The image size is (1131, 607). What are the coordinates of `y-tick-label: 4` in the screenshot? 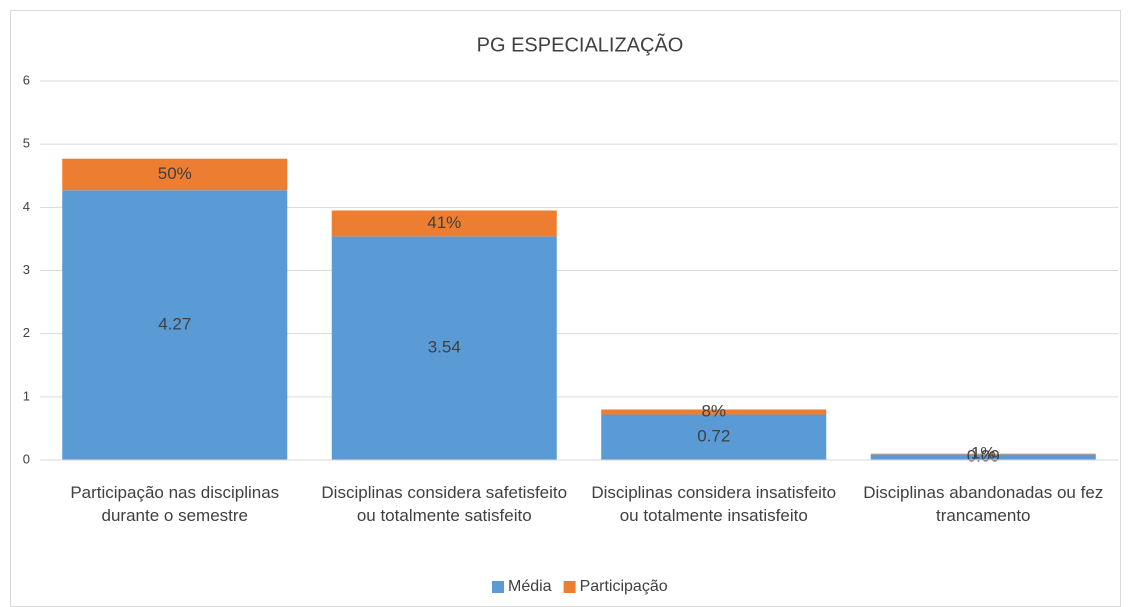 It's located at (26, 206).